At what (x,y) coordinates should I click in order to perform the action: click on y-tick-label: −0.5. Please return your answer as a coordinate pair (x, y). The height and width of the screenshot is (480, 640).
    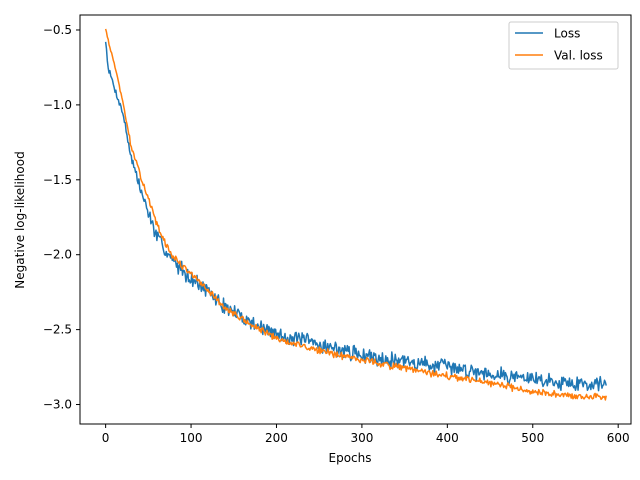
    Looking at the image, I should click on (57, 30).